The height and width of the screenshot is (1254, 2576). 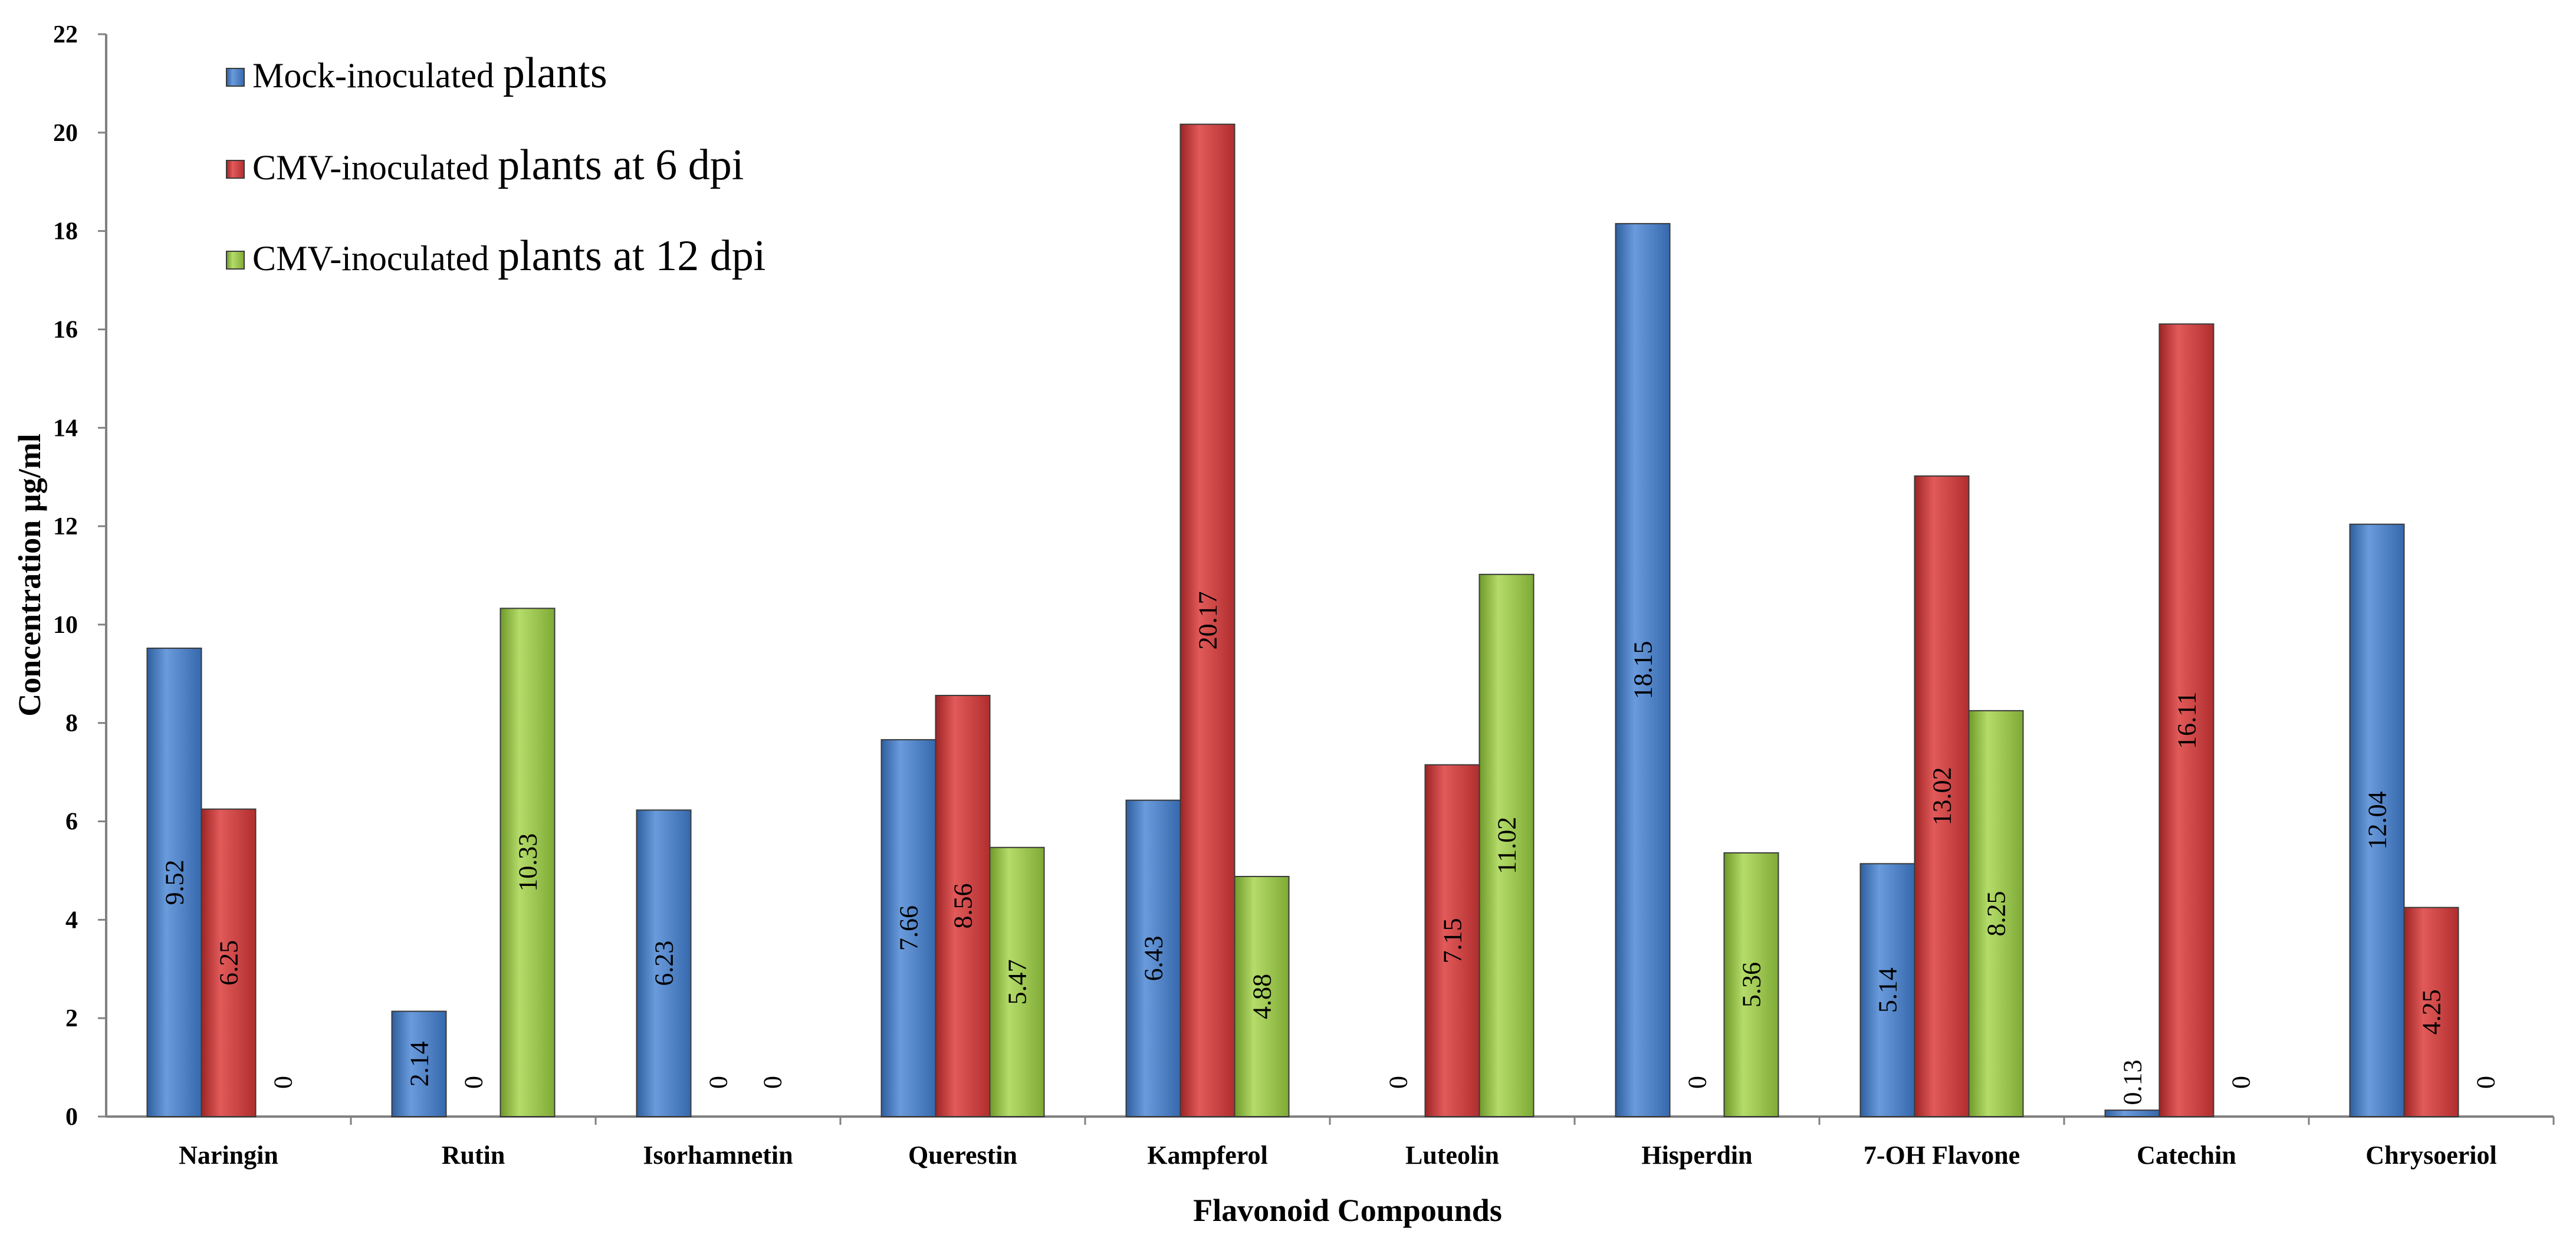 I want to click on data-label-2-7: 8.25, so click(x=1997, y=913).